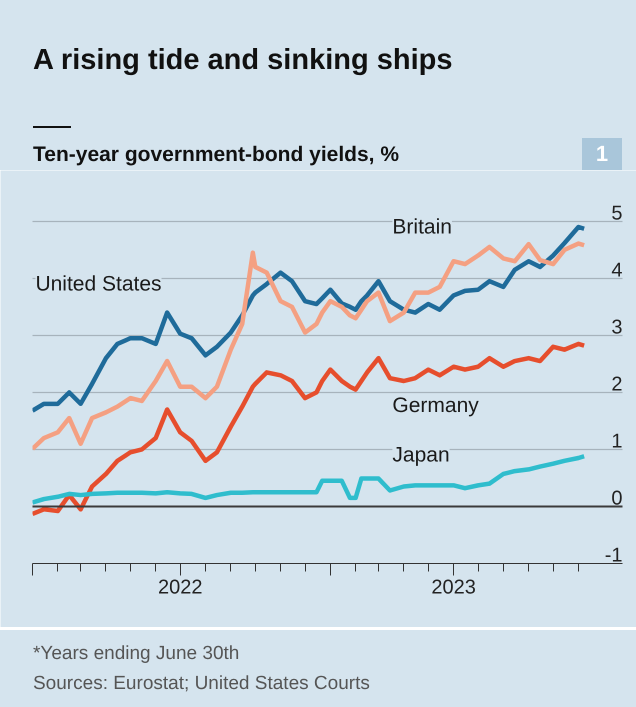  What do you see at coordinates (616, 441) in the screenshot?
I see `y-tick-label: 1` at bounding box center [616, 441].